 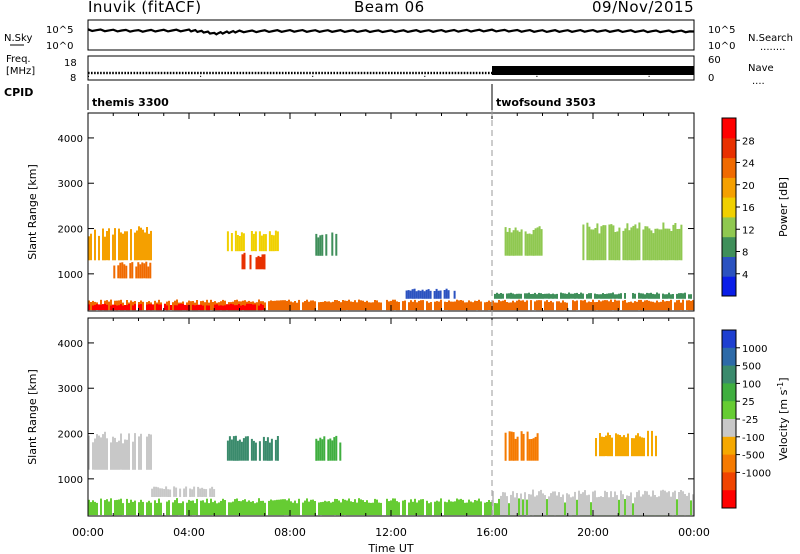 What do you see at coordinates (729, 392) in the screenshot?
I see `colorbar-swatch` at bounding box center [729, 392].